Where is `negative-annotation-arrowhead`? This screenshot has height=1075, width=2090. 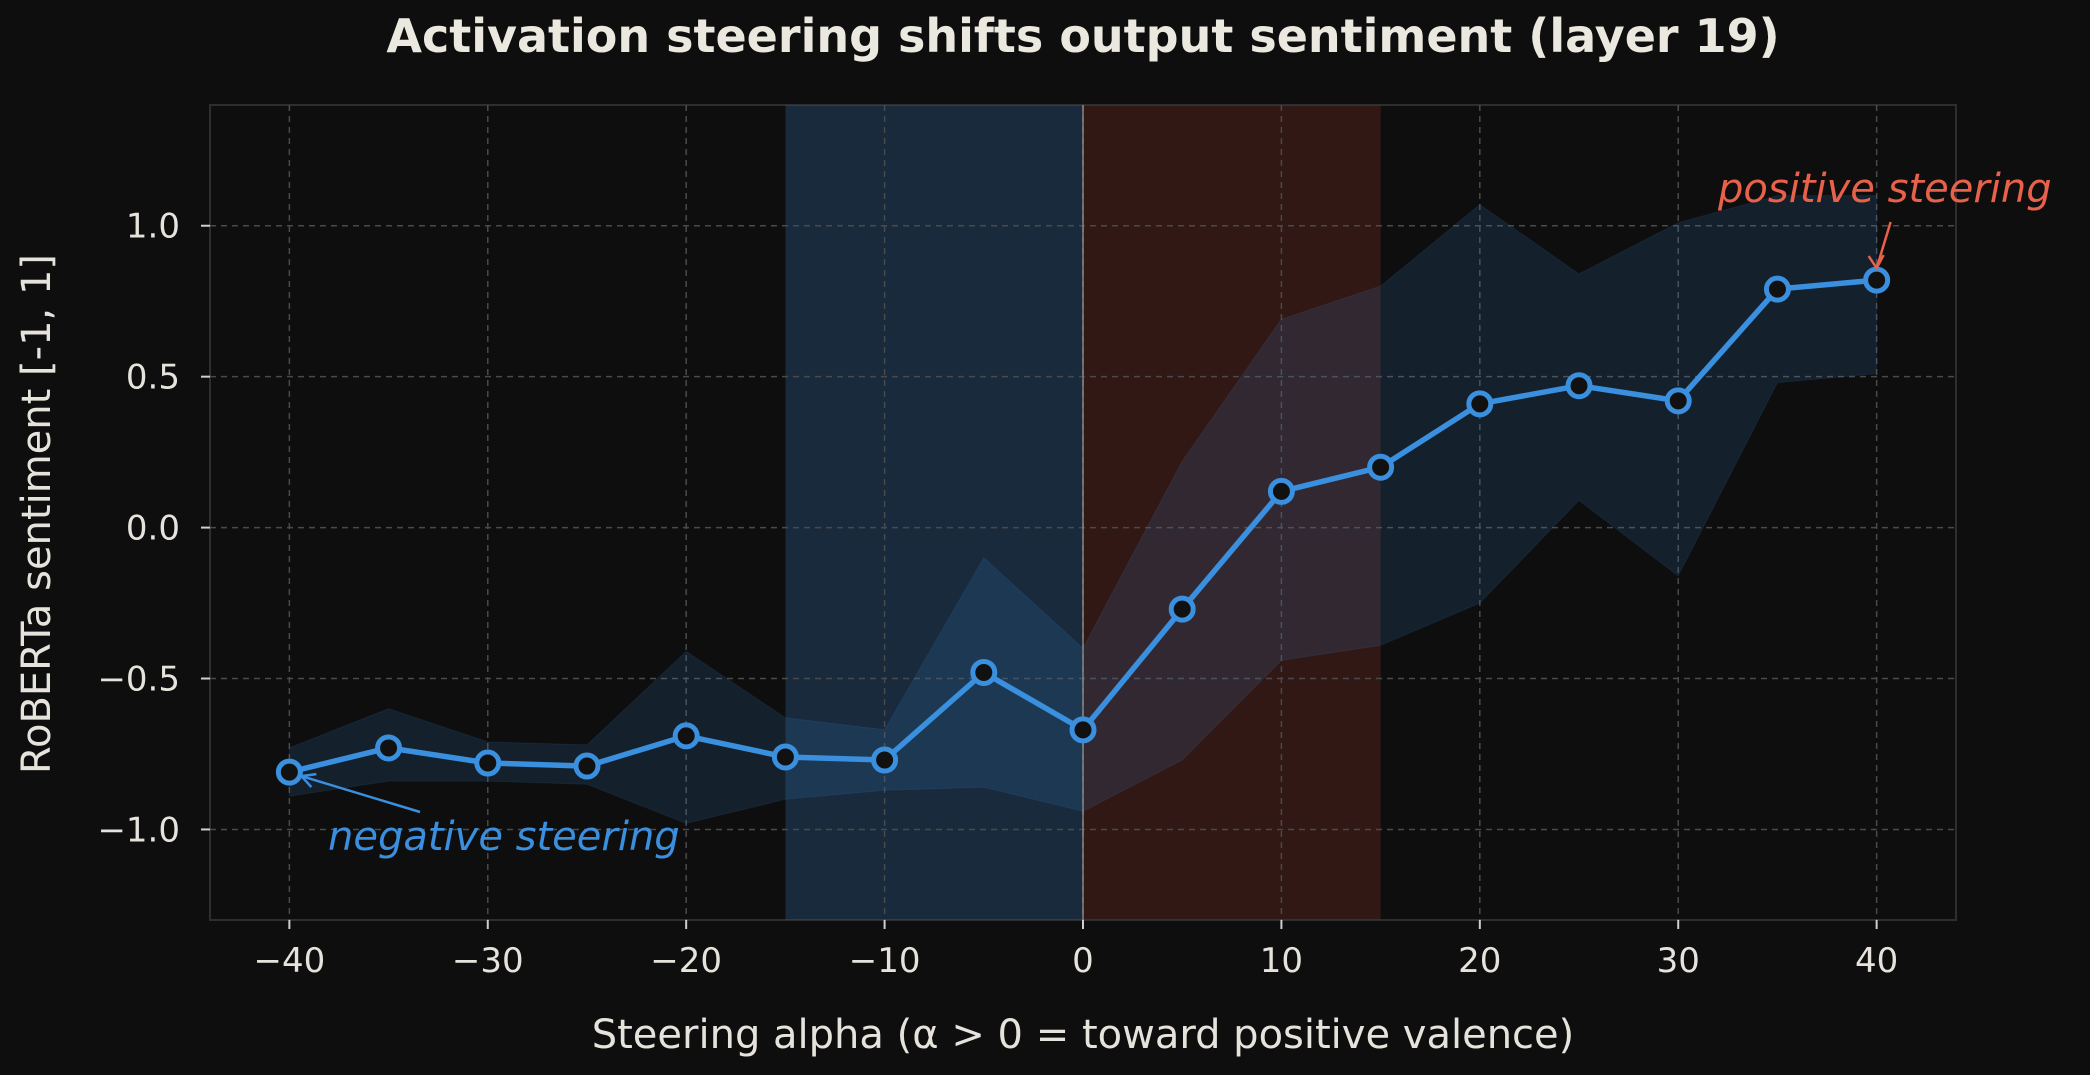
negative-annotation-arrowhead is located at coordinates (307, 780).